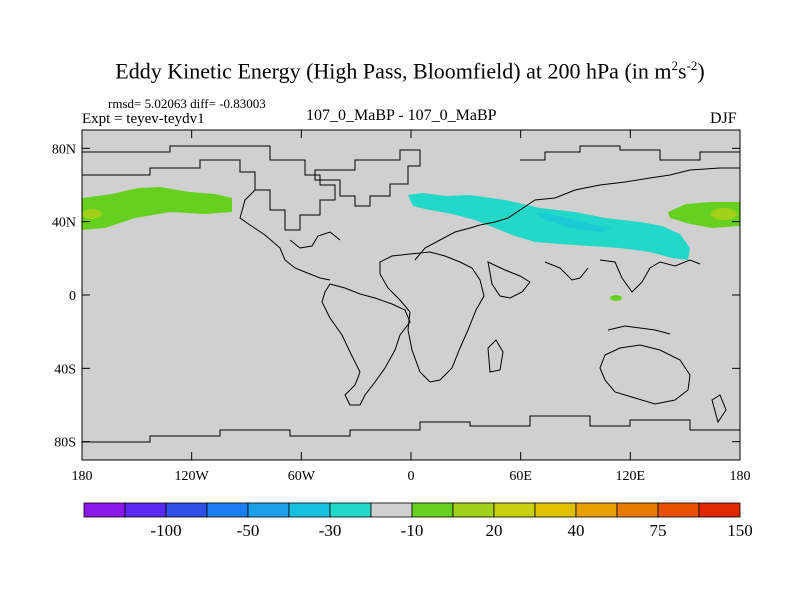 The image size is (800, 600). What do you see at coordinates (520, 476) in the screenshot?
I see `x-tick-label: 60E` at bounding box center [520, 476].